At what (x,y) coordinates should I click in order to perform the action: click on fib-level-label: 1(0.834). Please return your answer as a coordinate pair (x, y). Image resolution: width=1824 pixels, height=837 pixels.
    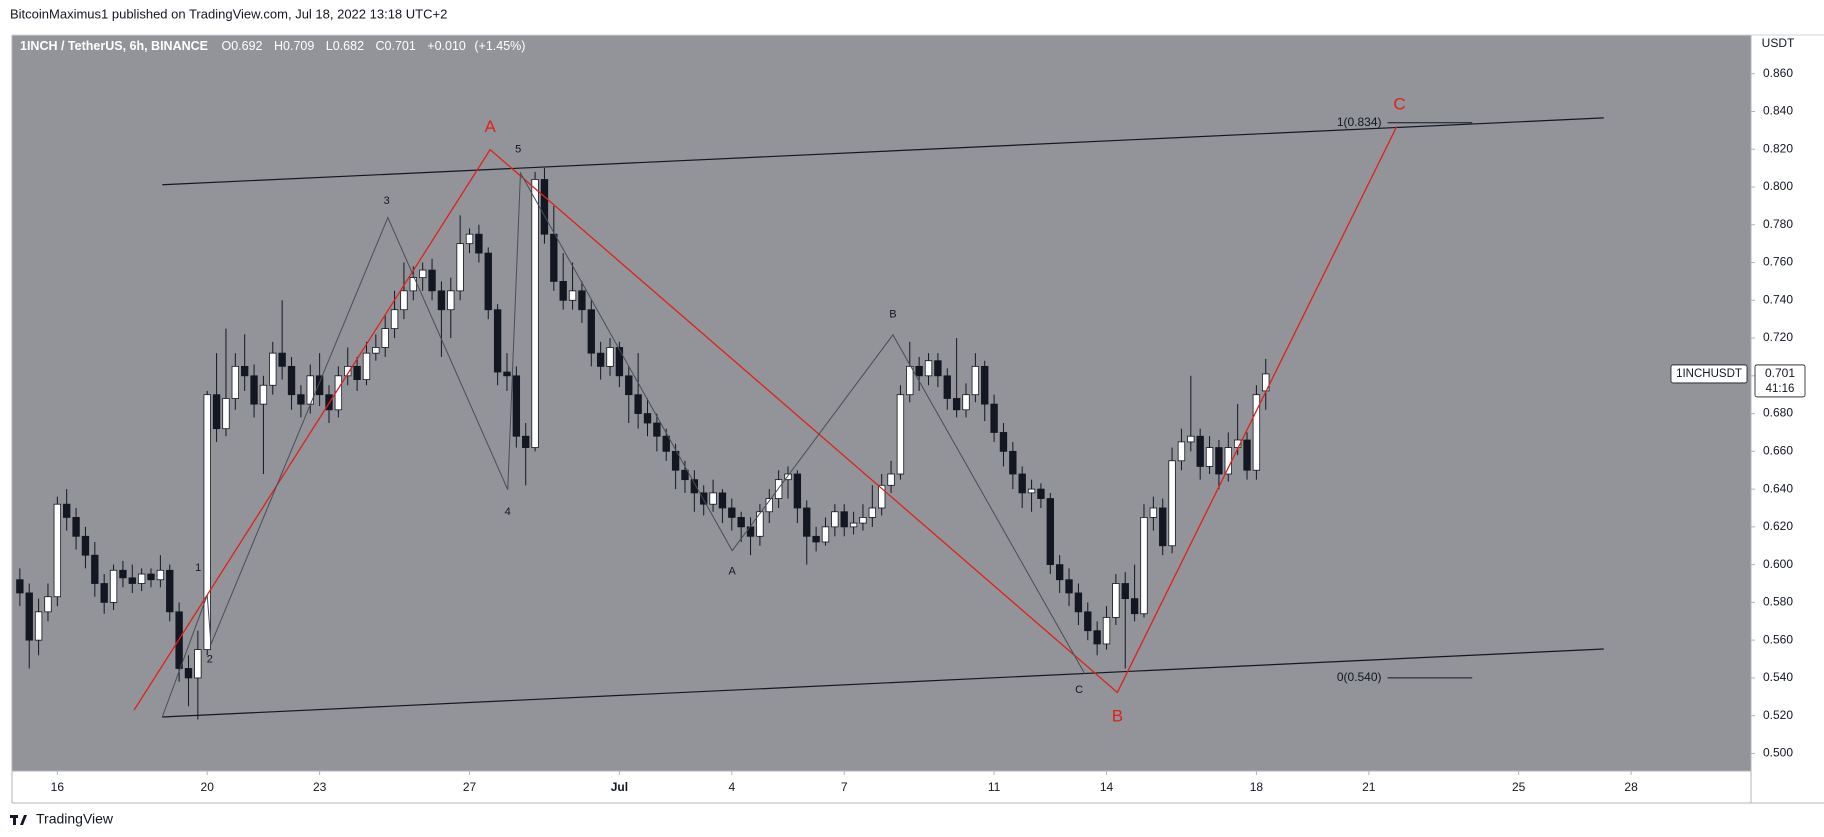
    Looking at the image, I should click on (1359, 122).